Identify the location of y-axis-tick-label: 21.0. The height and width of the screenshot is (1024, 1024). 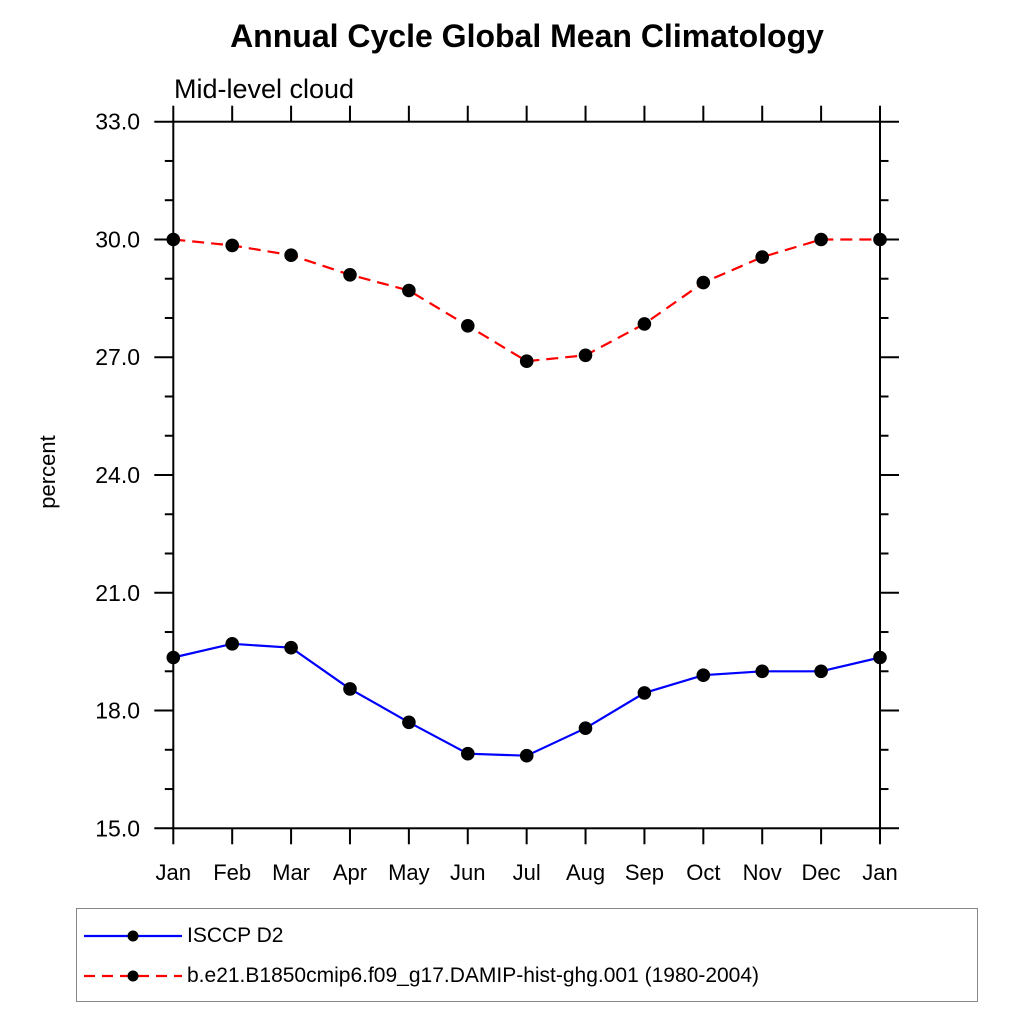
(117, 593).